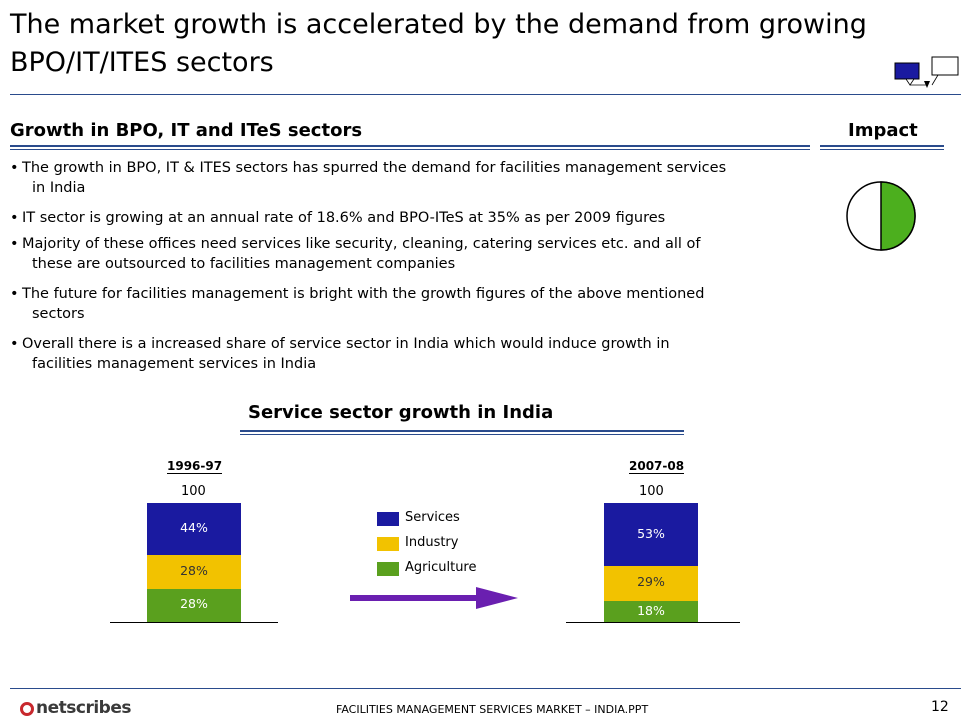  Describe the element at coordinates (388, 519) in the screenshot. I see `legend-swatch-services` at that location.